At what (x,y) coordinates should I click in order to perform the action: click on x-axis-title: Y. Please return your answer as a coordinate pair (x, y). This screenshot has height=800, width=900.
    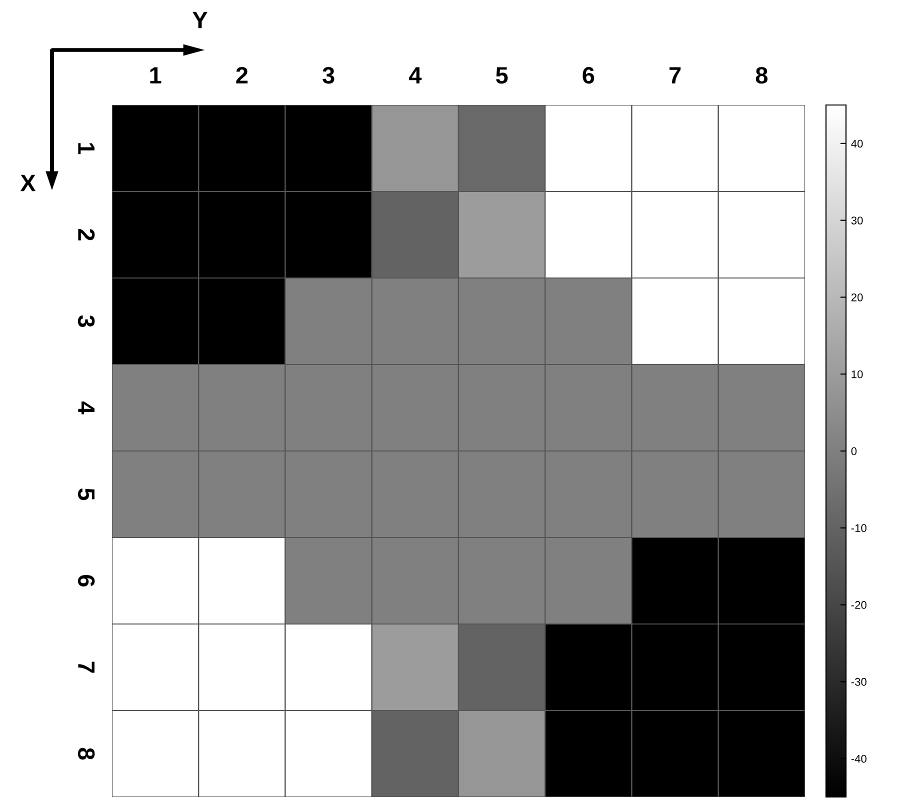
    Looking at the image, I should click on (200, 20).